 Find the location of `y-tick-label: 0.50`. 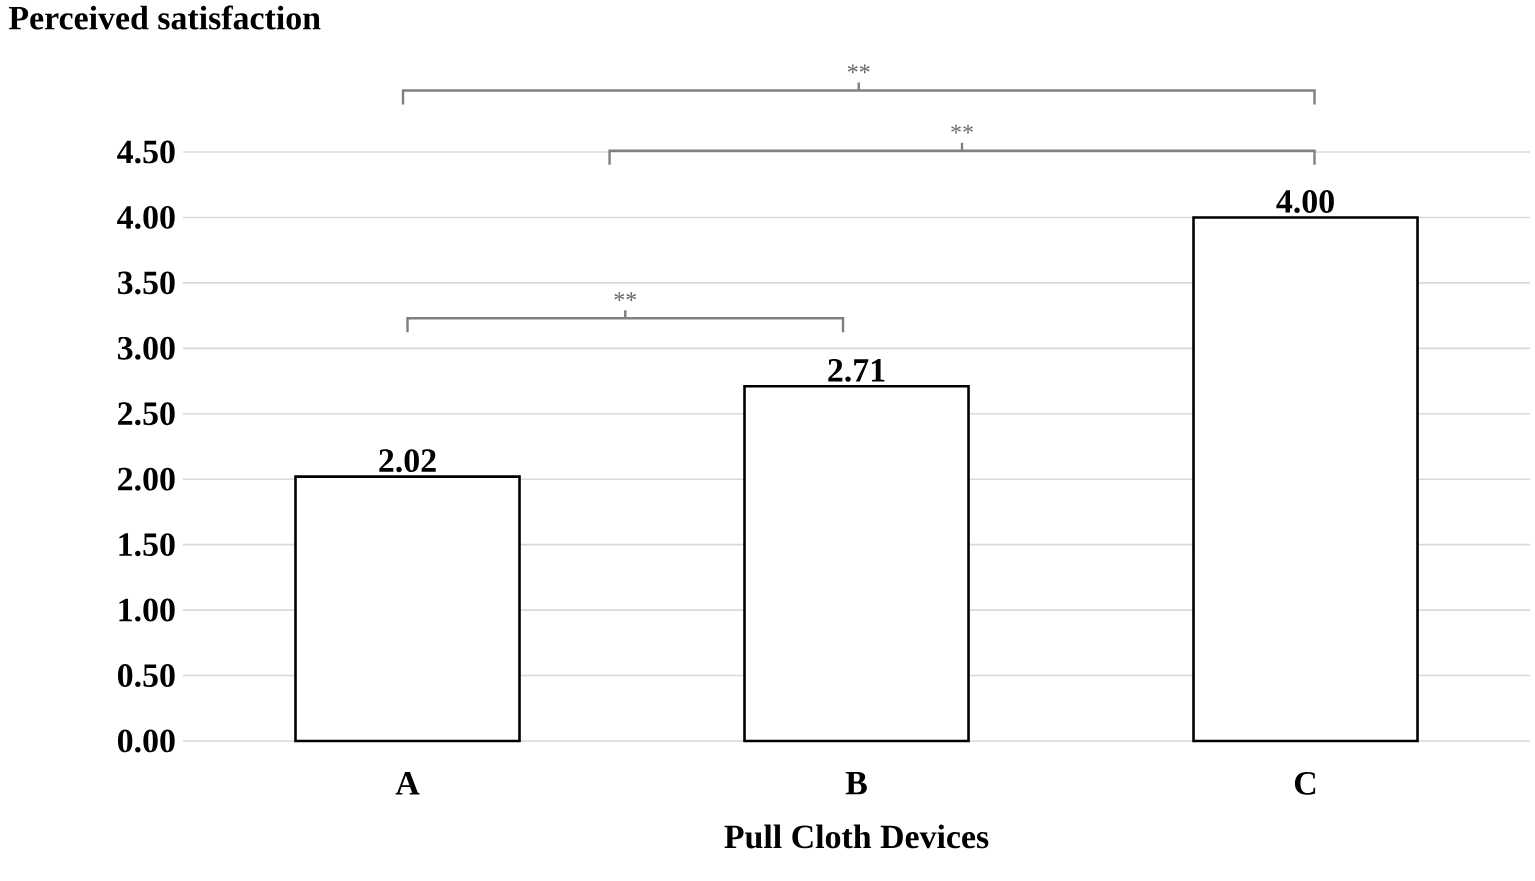

y-tick-label: 0.50 is located at coordinates (146, 676).